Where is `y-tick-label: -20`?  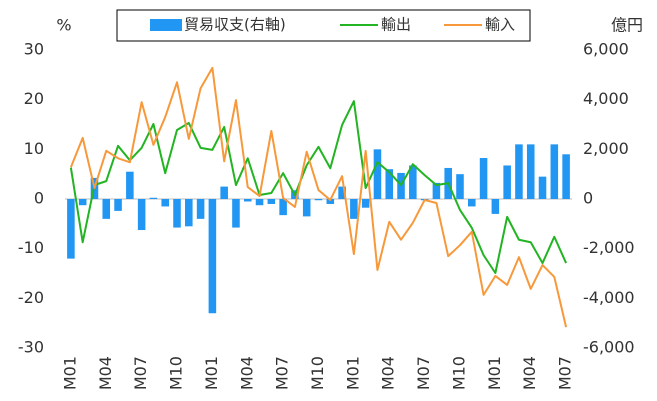
y-tick-label: -20 is located at coordinates (31, 297).